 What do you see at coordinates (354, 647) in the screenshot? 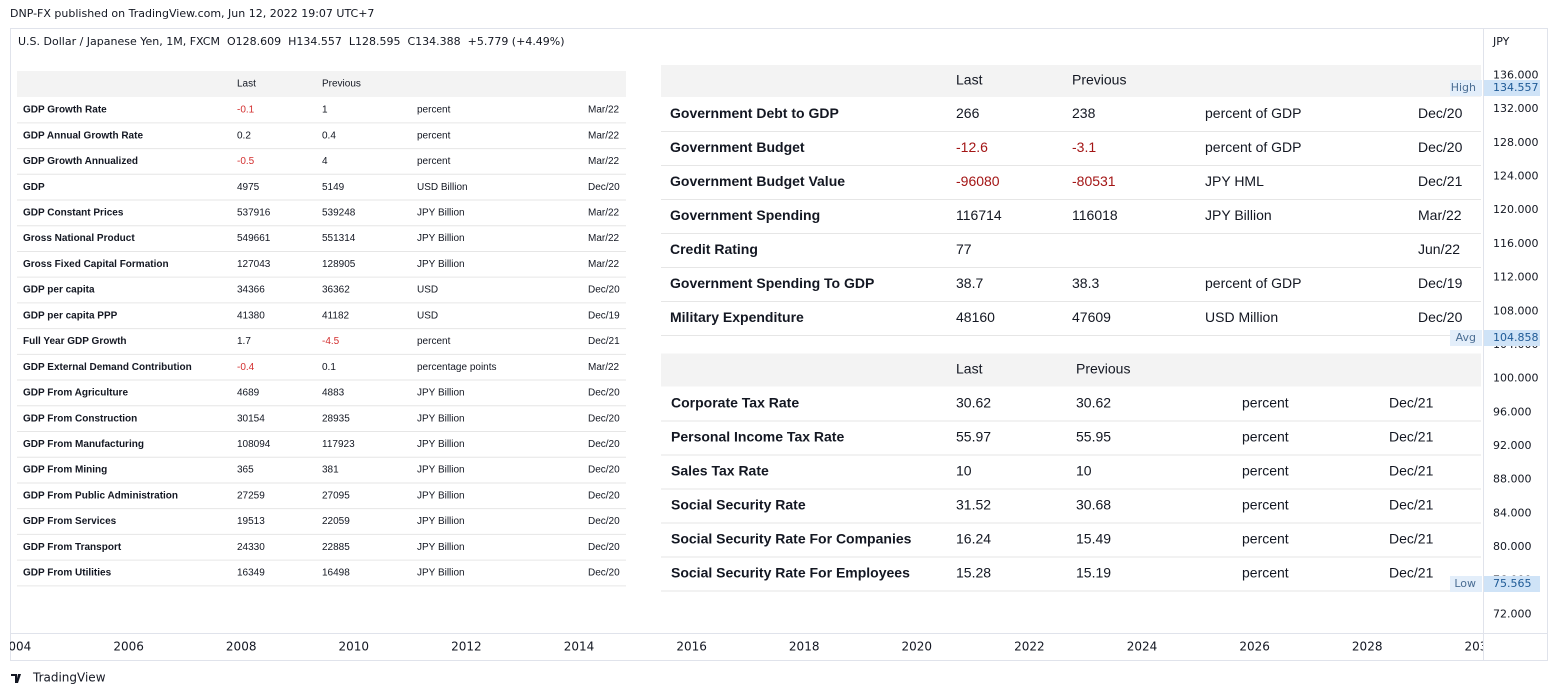
I see `year-label: 2010` at bounding box center [354, 647].